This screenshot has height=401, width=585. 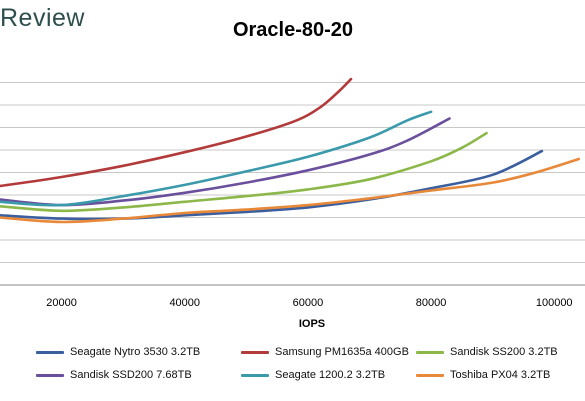 I want to click on x-axis-label: IOPS, so click(x=312, y=324).